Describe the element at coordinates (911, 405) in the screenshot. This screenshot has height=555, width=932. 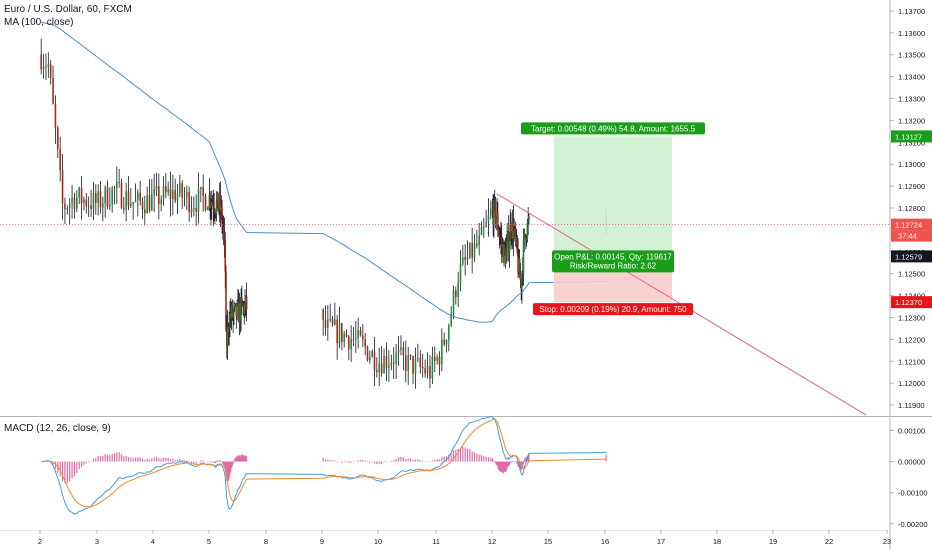
I see `y-tick-label: 1.11900` at that location.